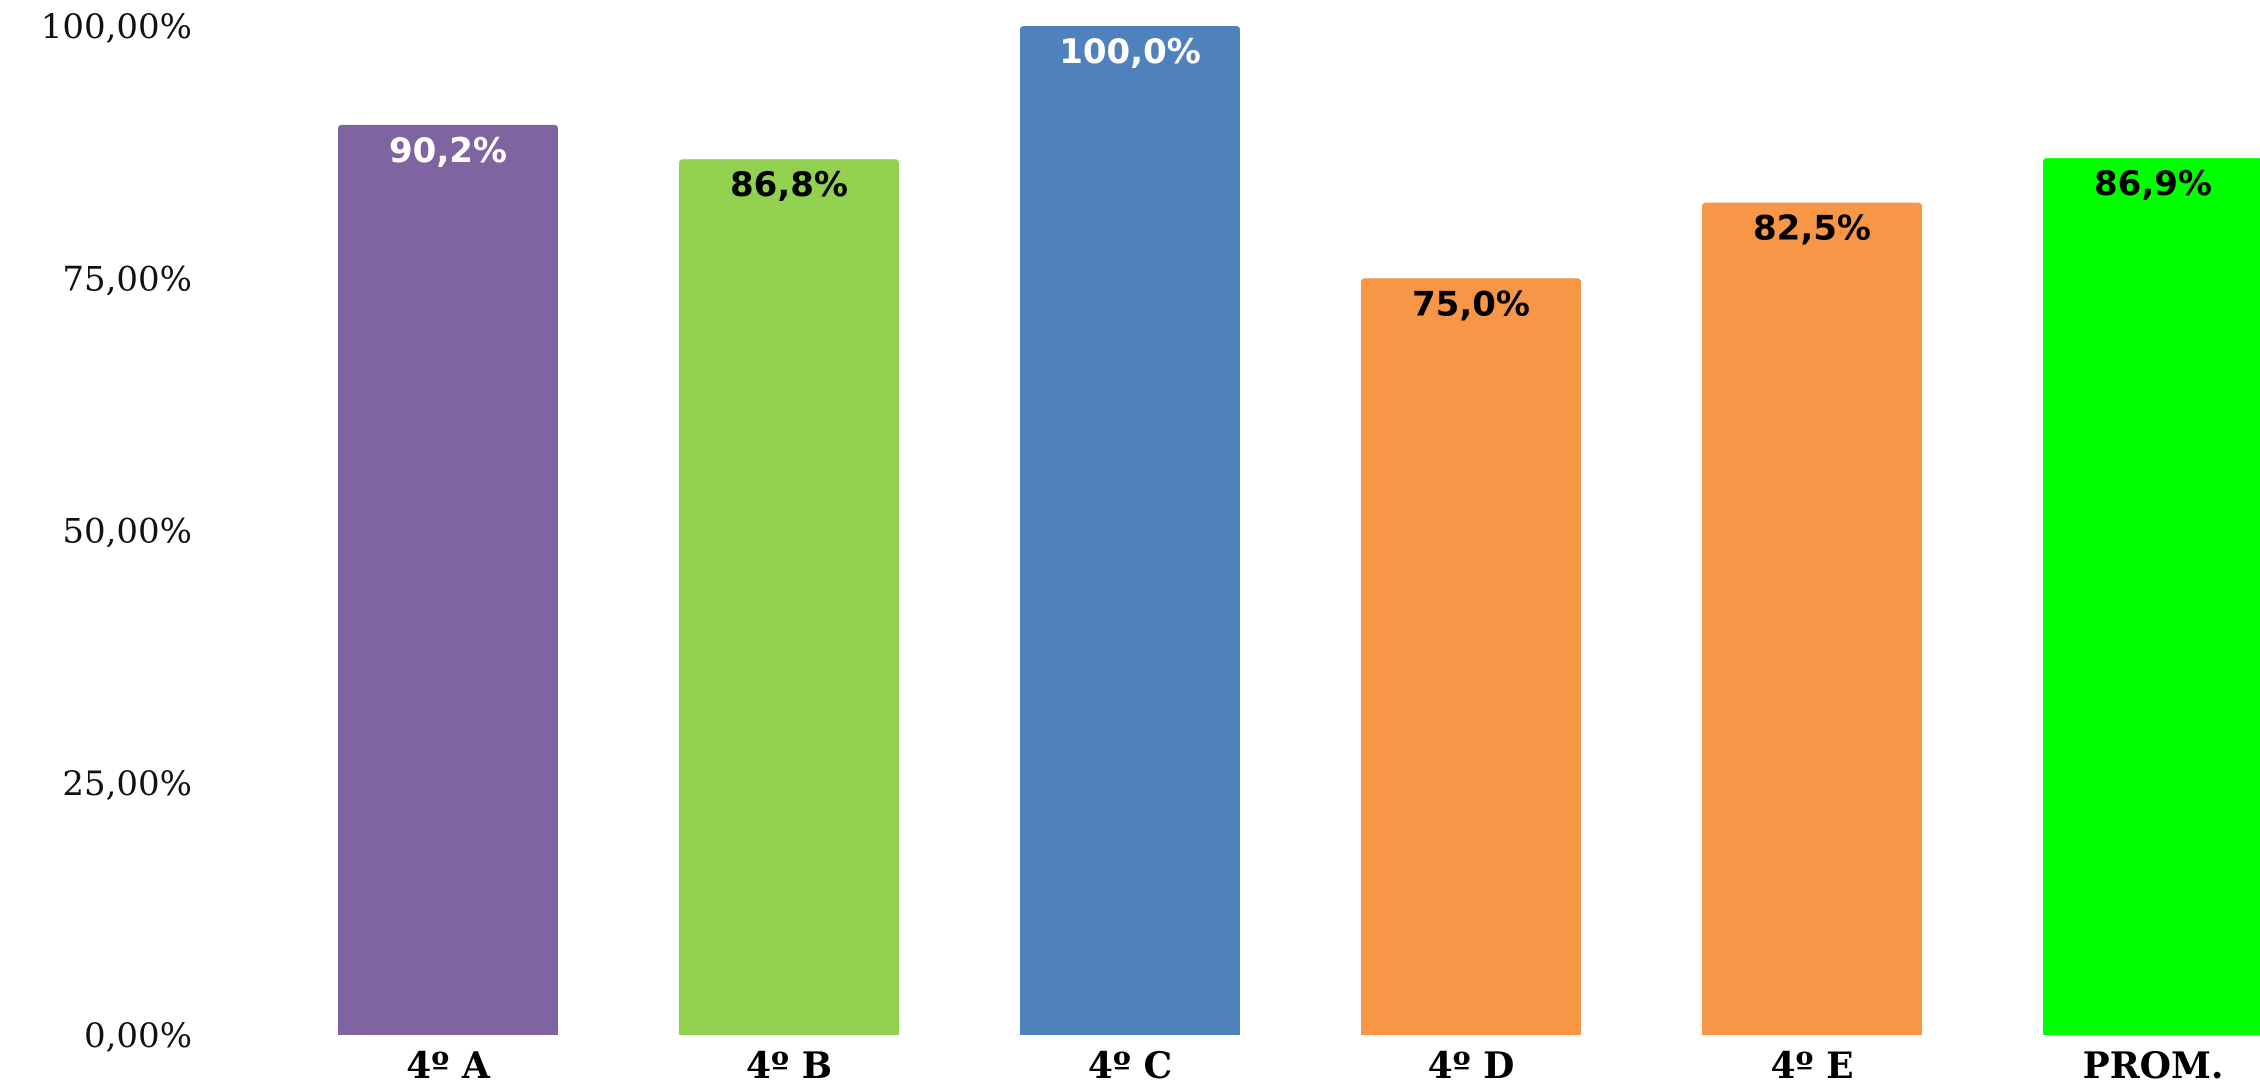 The width and height of the screenshot is (2260, 1090). Describe the element at coordinates (127, 532) in the screenshot. I see `y-tick-label: 50,00%` at that location.